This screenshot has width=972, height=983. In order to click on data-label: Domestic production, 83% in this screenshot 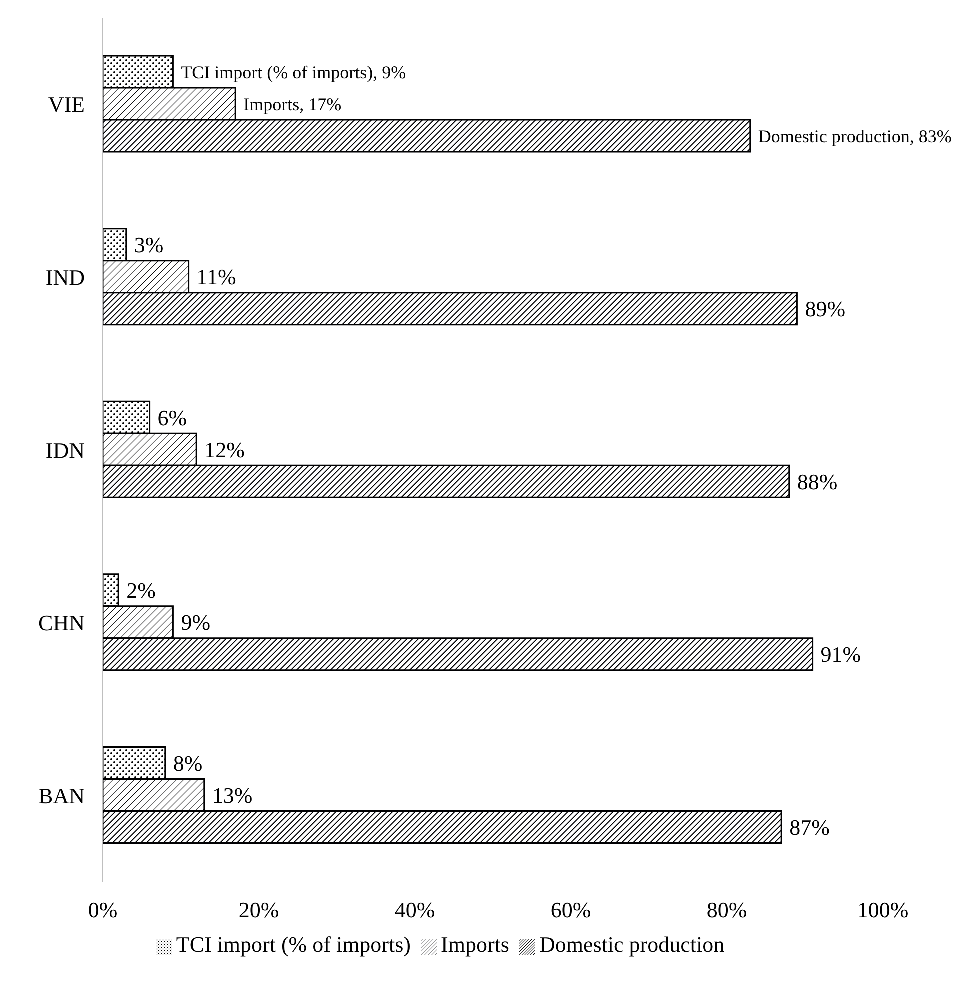, I will do `click(855, 136)`.